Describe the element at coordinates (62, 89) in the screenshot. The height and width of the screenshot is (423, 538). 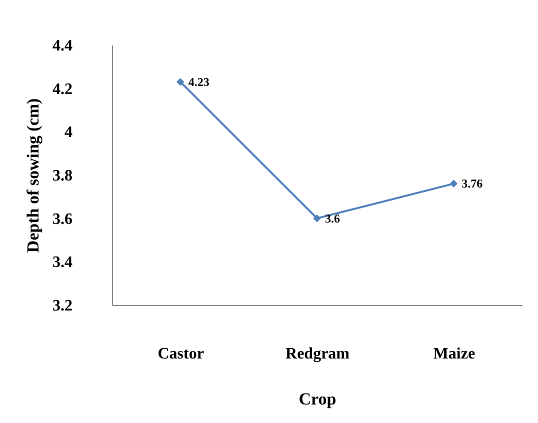
I see `y-tick-label: 4.2` at that location.